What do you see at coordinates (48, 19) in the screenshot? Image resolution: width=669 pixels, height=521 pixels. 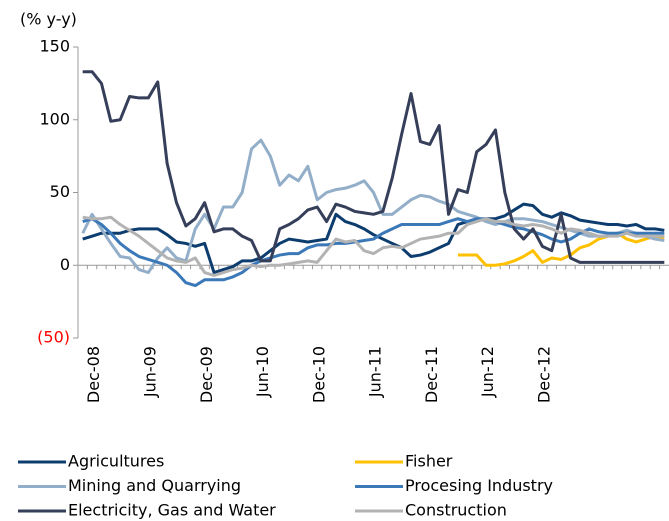 I see `y-axis-label: (% y-y)` at bounding box center [48, 19].